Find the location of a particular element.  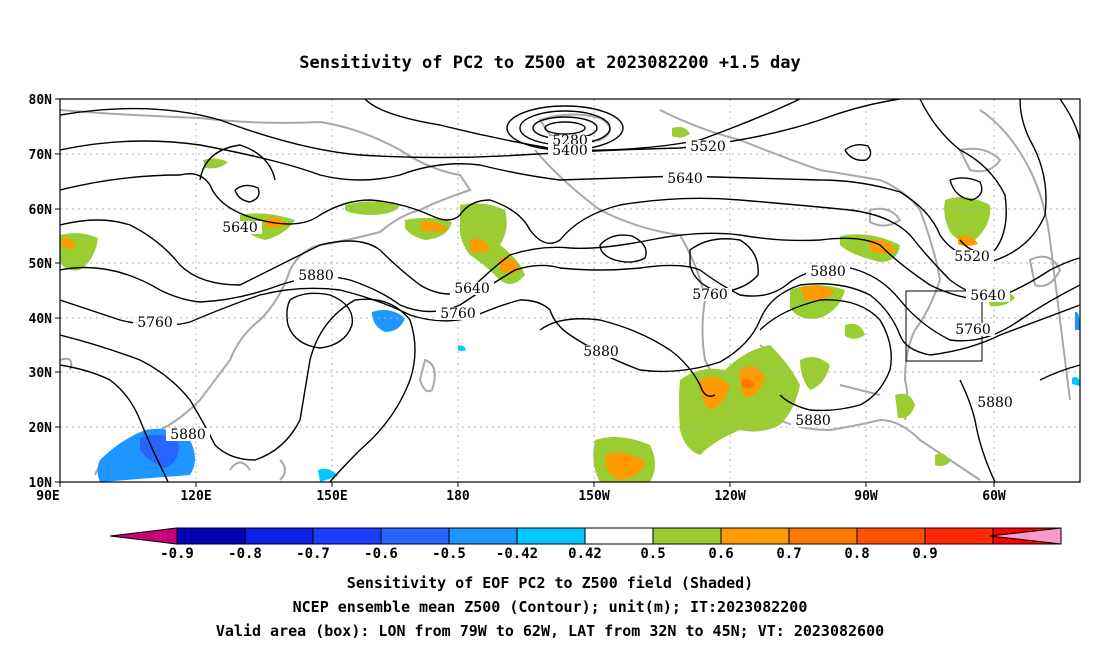

colorbar-label: 0.6 is located at coordinates (720, 554).